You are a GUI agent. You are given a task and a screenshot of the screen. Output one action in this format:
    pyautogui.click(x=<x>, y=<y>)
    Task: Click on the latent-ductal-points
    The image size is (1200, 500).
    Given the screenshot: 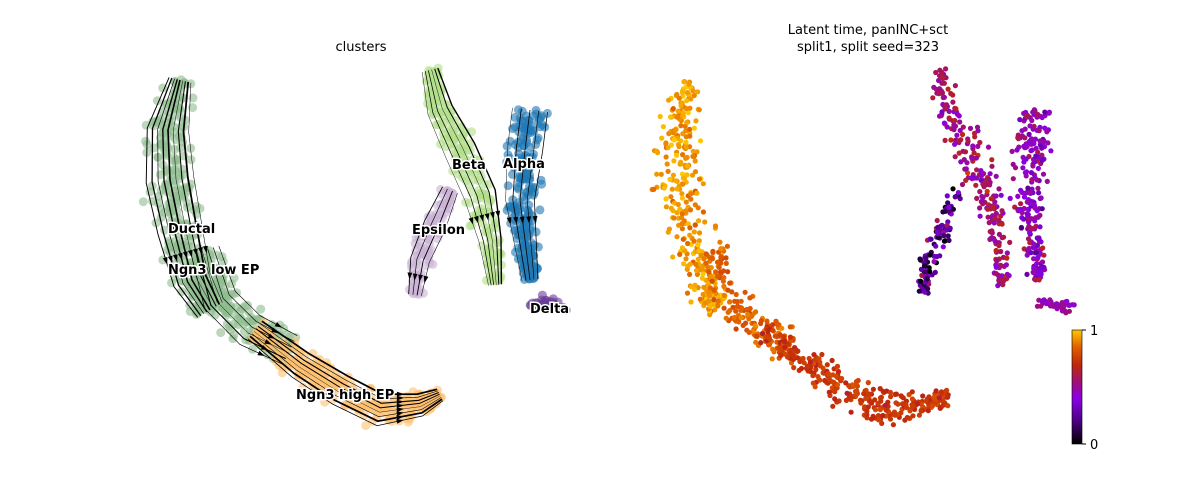 What is the action you would take?
    pyautogui.click(x=691, y=198)
    